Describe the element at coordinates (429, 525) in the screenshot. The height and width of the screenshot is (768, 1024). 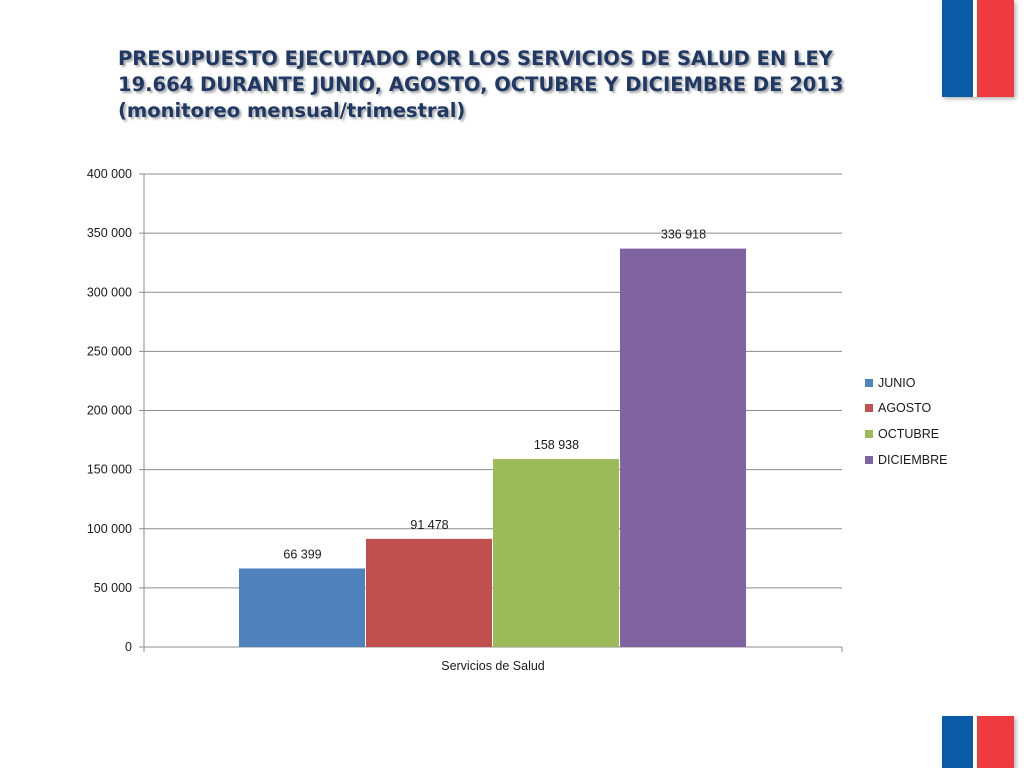
I see `data-label: 91 478` at that location.